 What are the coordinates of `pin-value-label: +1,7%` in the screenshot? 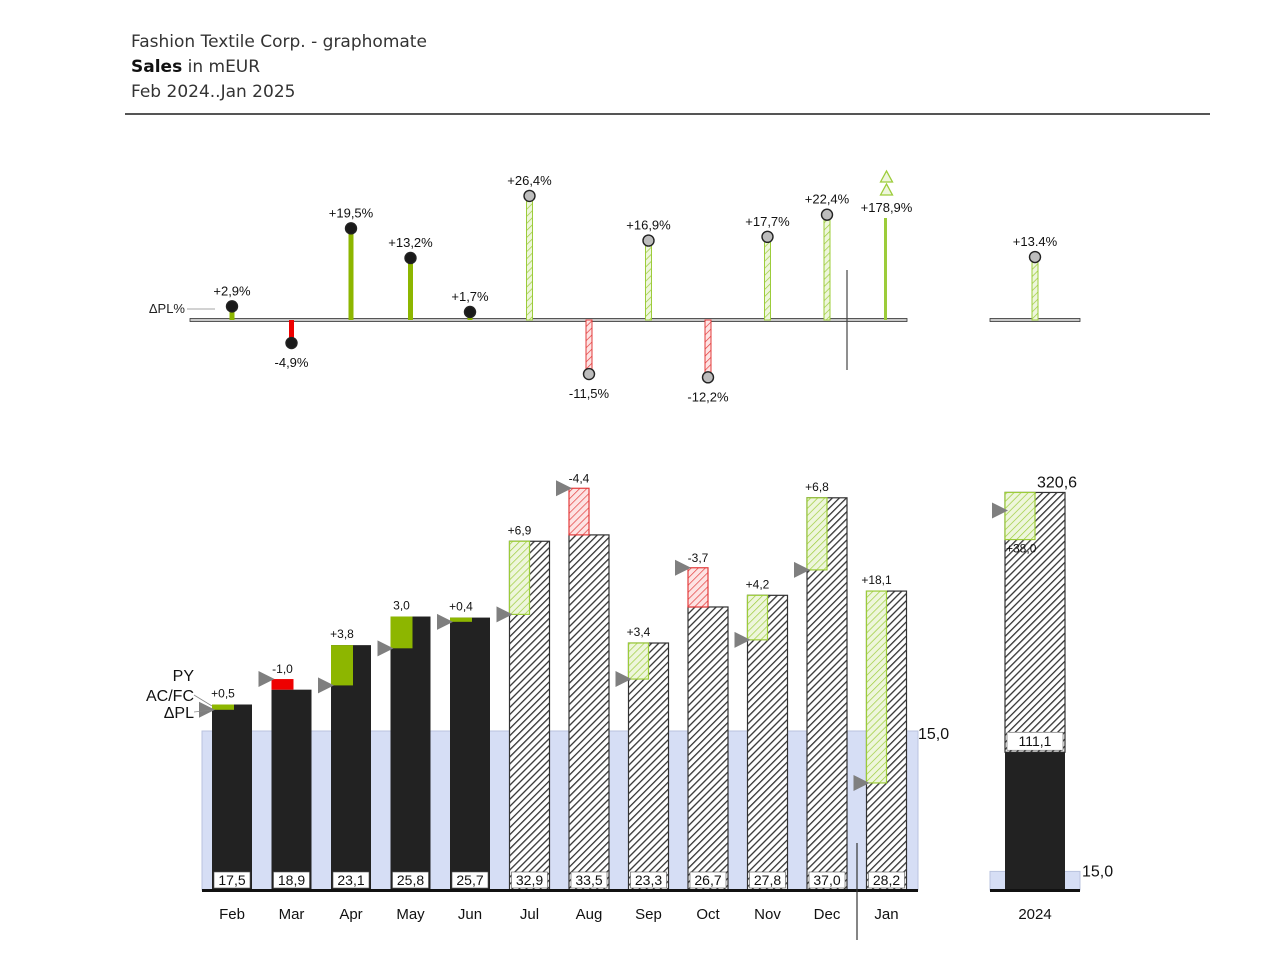 It's located at (470, 296).